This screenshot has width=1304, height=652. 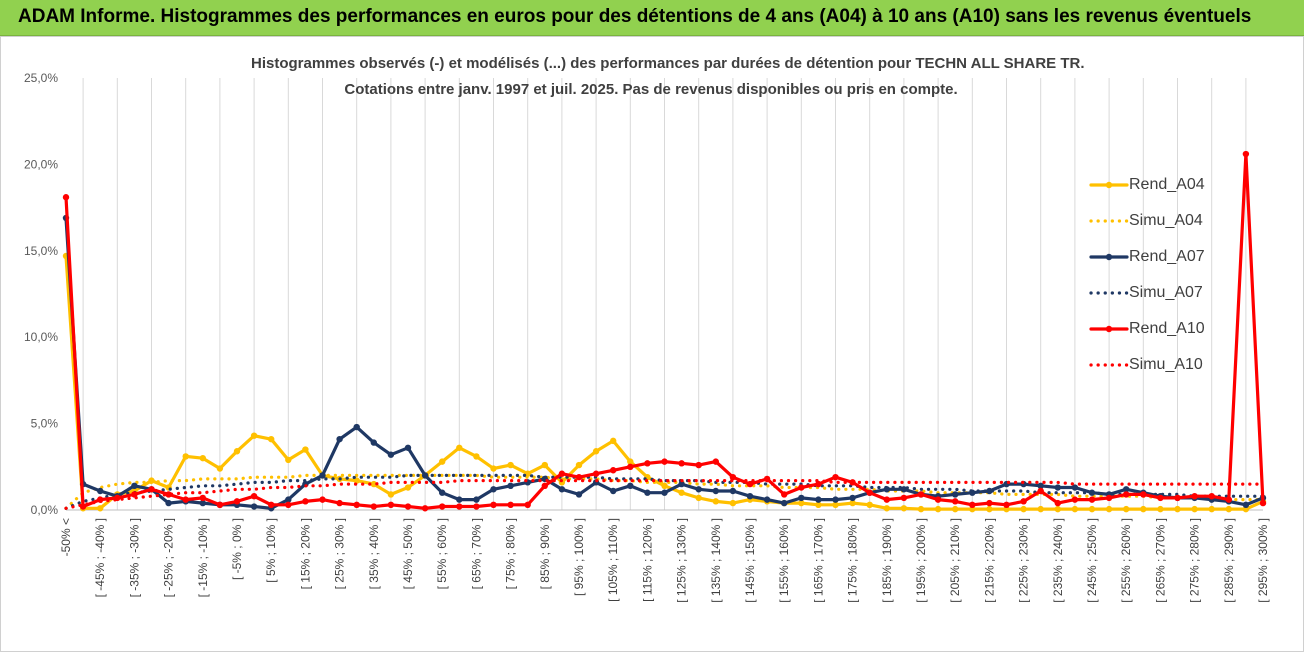 I want to click on legend-label: Rend_A10, so click(x=1167, y=328).